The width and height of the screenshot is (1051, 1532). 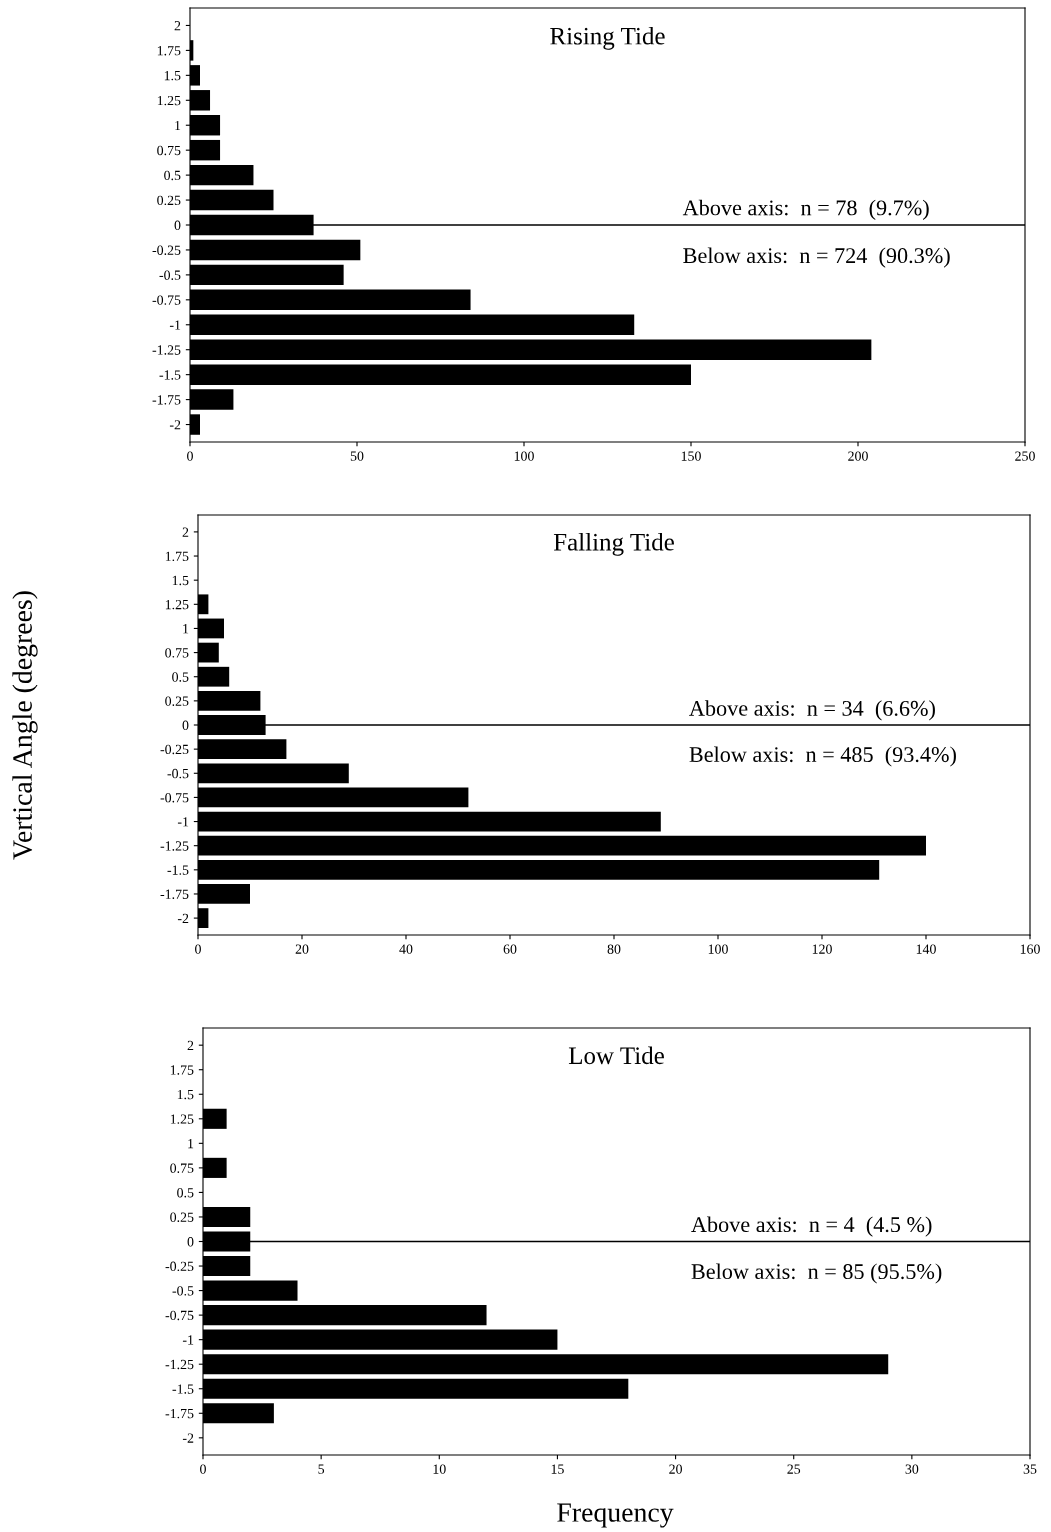 I want to click on x-axis-title: Frequency, so click(x=615, y=1515).